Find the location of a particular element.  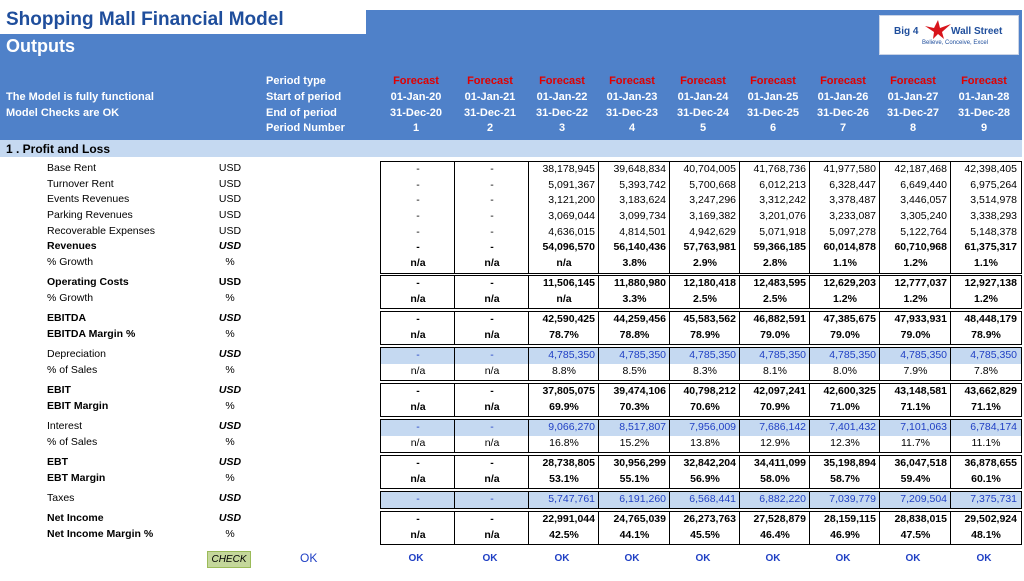

period-type-9: Forecast is located at coordinates (984, 81).